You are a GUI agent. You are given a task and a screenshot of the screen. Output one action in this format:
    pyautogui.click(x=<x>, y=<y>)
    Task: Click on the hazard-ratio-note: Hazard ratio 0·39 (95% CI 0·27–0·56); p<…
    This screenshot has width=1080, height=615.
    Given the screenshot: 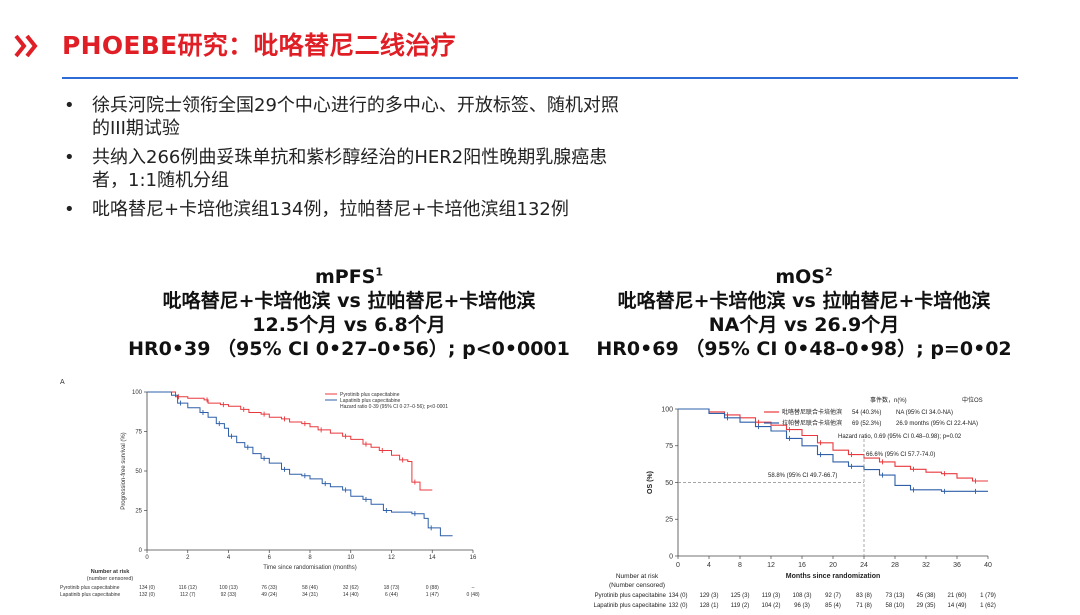 What is the action you would take?
    pyautogui.click(x=394, y=407)
    